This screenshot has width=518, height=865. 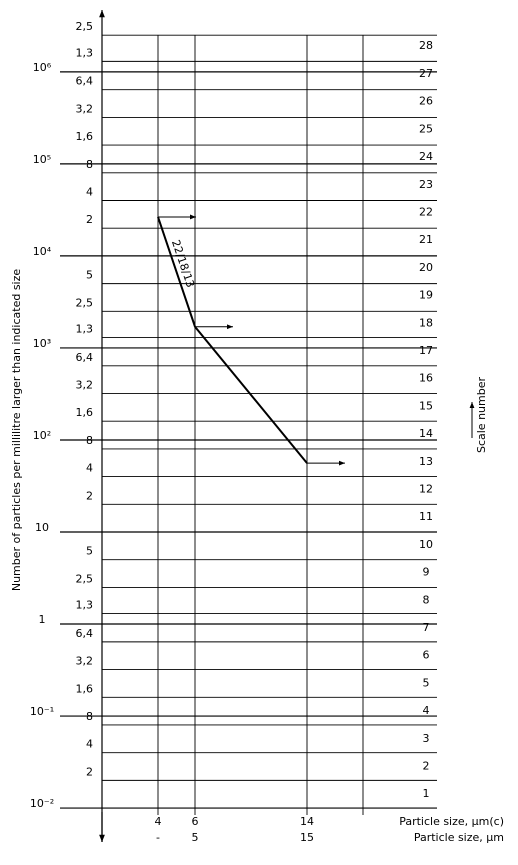 What do you see at coordinates (426, 572) in the screenshot?
I see `scale-number: 9` at bounding box center [426, 572].